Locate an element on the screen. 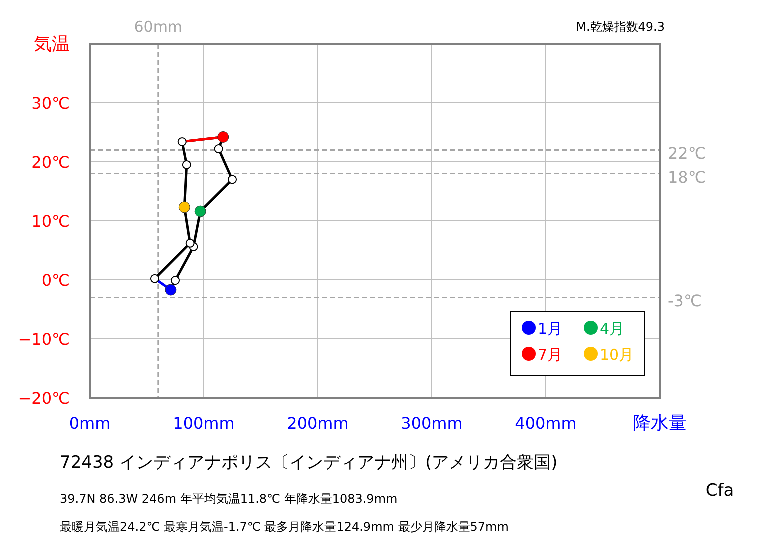 This screenshot has height=545, width=763. ref-line-label: -3℃ is located at coordinates (685, 301).